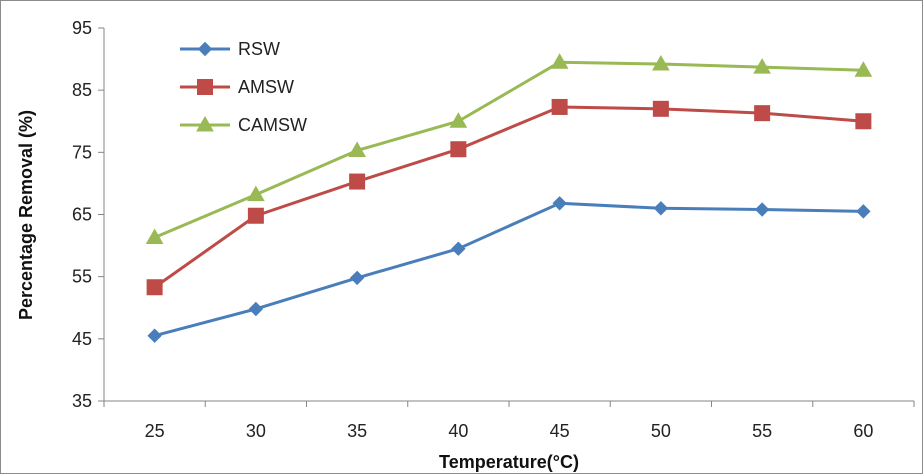  I want to click on legend-item-camsw: CAMSW, so click(243, 125).